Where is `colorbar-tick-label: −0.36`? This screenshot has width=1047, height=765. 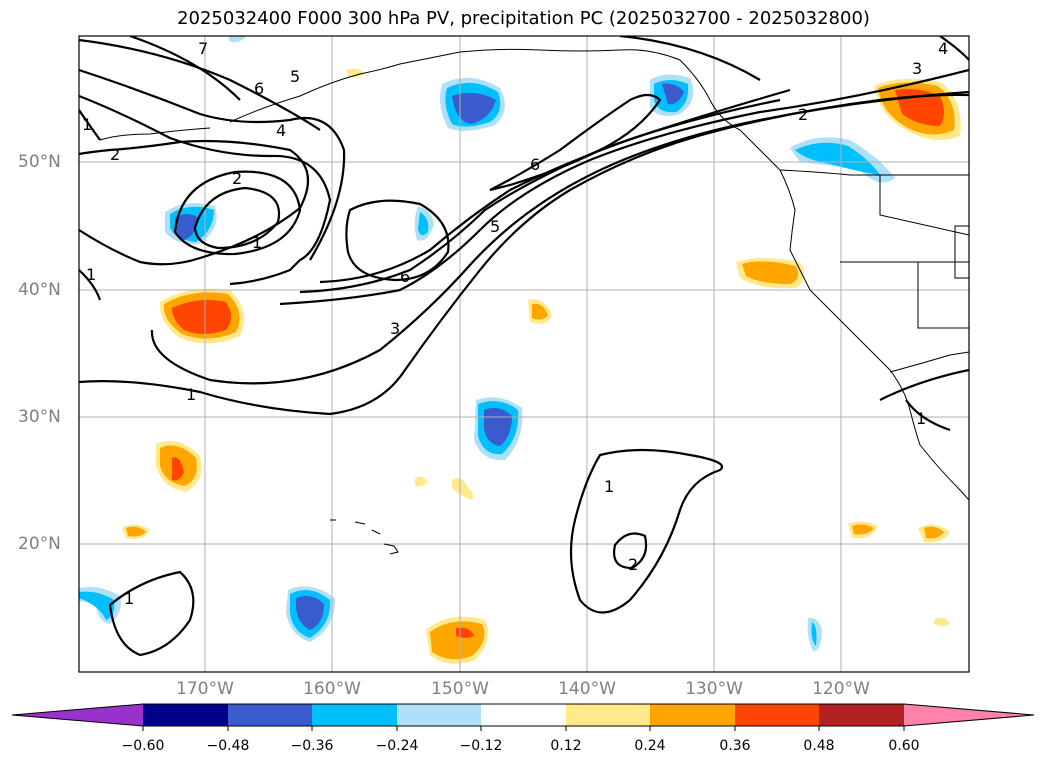
colorbar-tick-label: −0.36 is located at coordinates (312, 746).